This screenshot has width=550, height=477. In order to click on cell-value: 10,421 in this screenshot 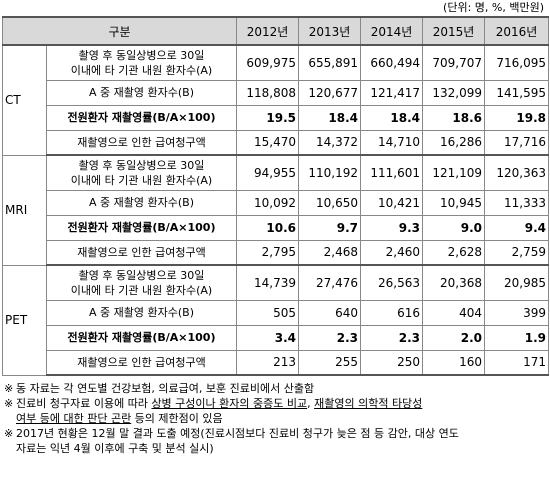, I will do `click(391, 202)`.